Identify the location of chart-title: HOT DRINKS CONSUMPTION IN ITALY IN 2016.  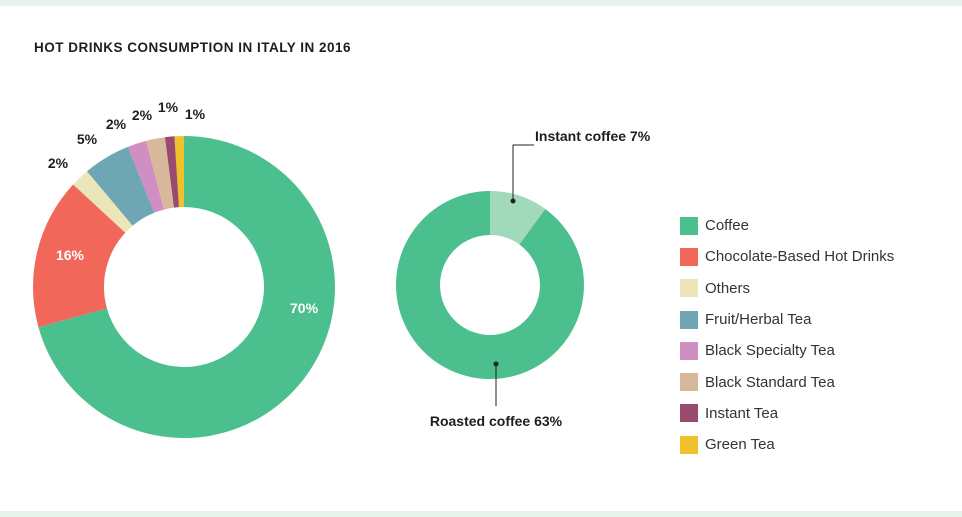
(193, 47).